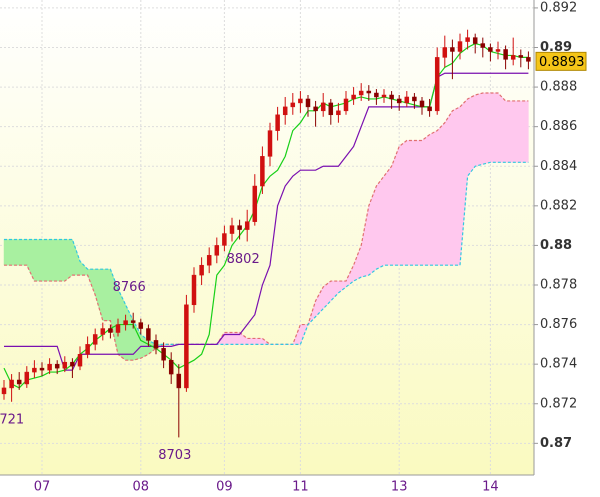 The image size is (600, 497). I want to click on y-tick-label: 0.884, so click(558, 166).